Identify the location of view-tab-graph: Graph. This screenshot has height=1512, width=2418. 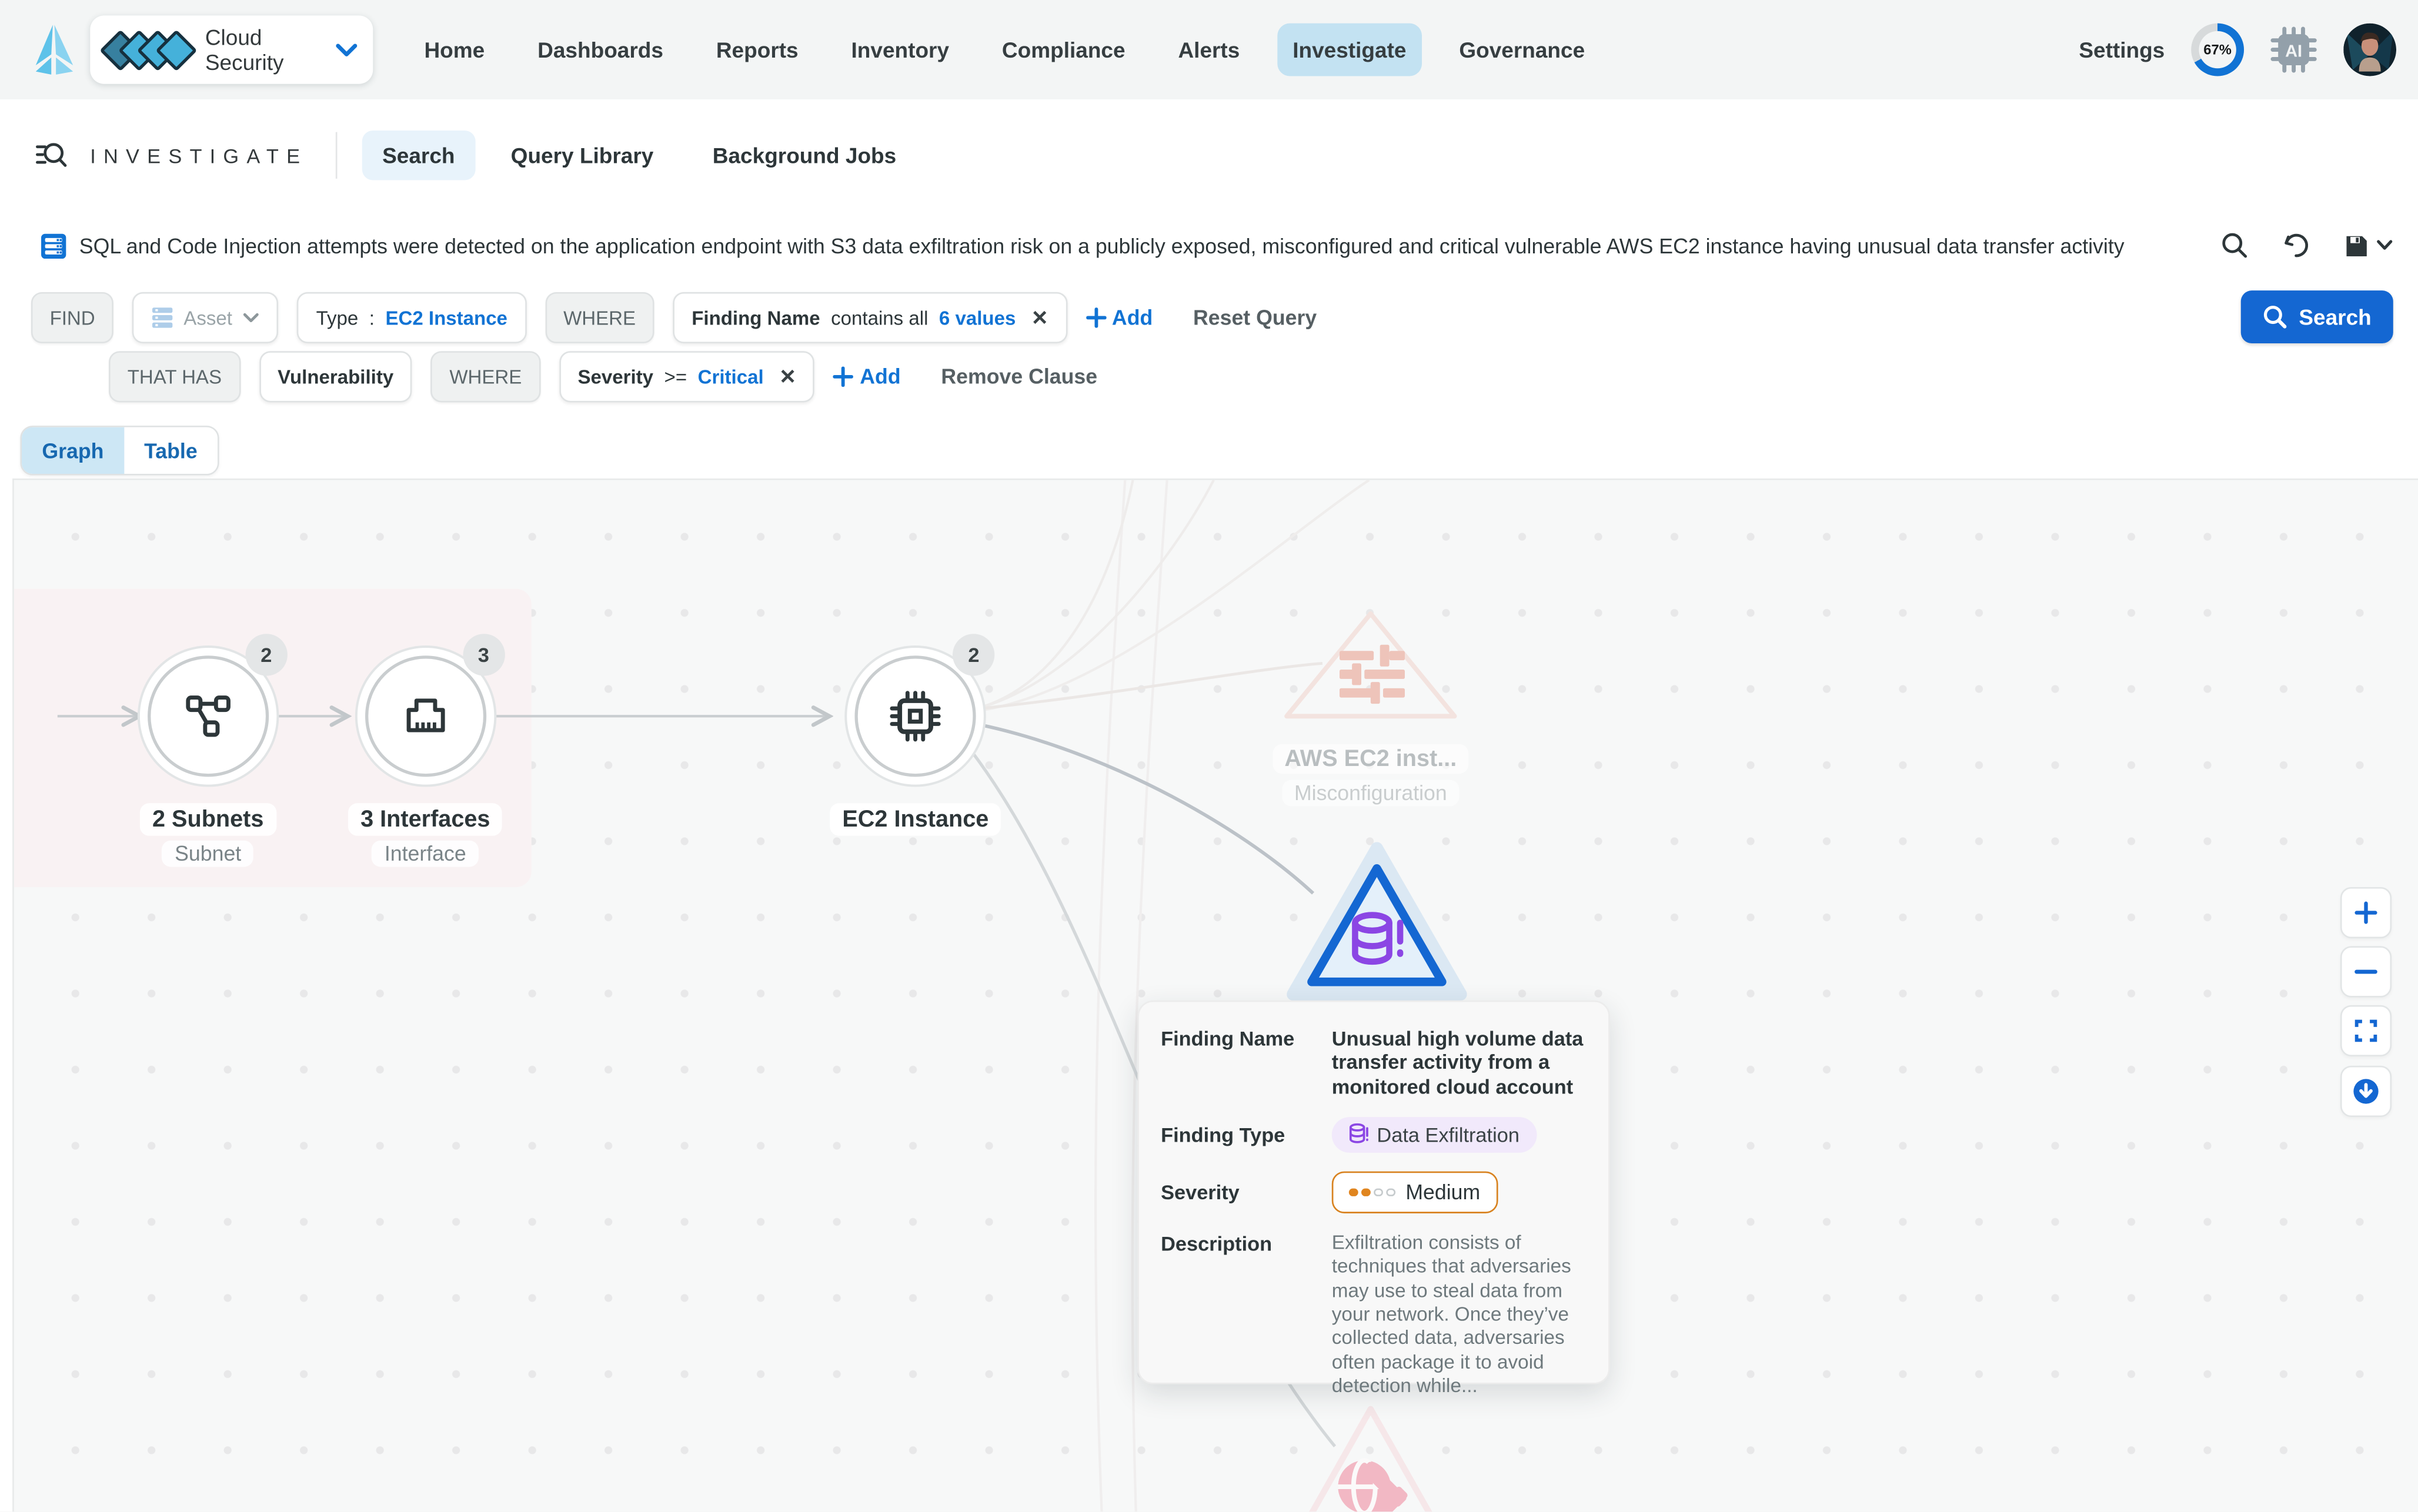
(72, 451).